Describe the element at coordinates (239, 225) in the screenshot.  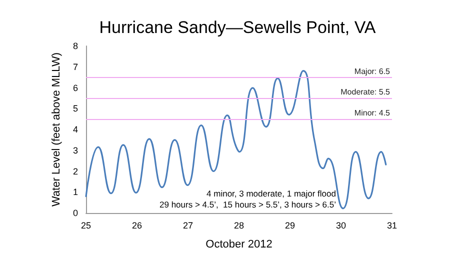
I see `x-tick-label: 28` at that location.